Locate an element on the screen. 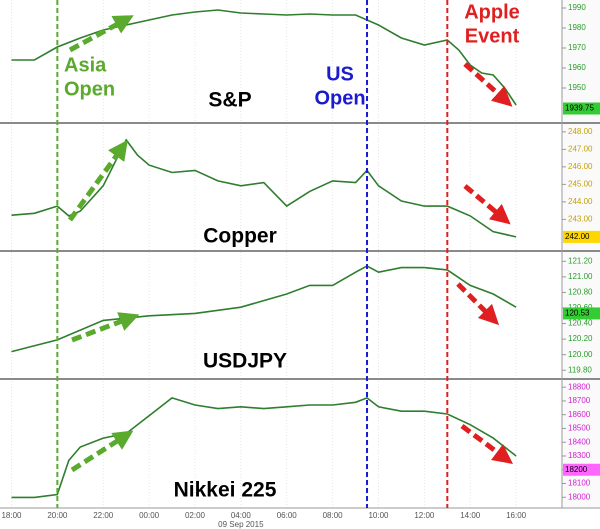 The width and height of the screenshot is (600, 529). x-tick-label: 10:00 is located at coordinates (378, 515).